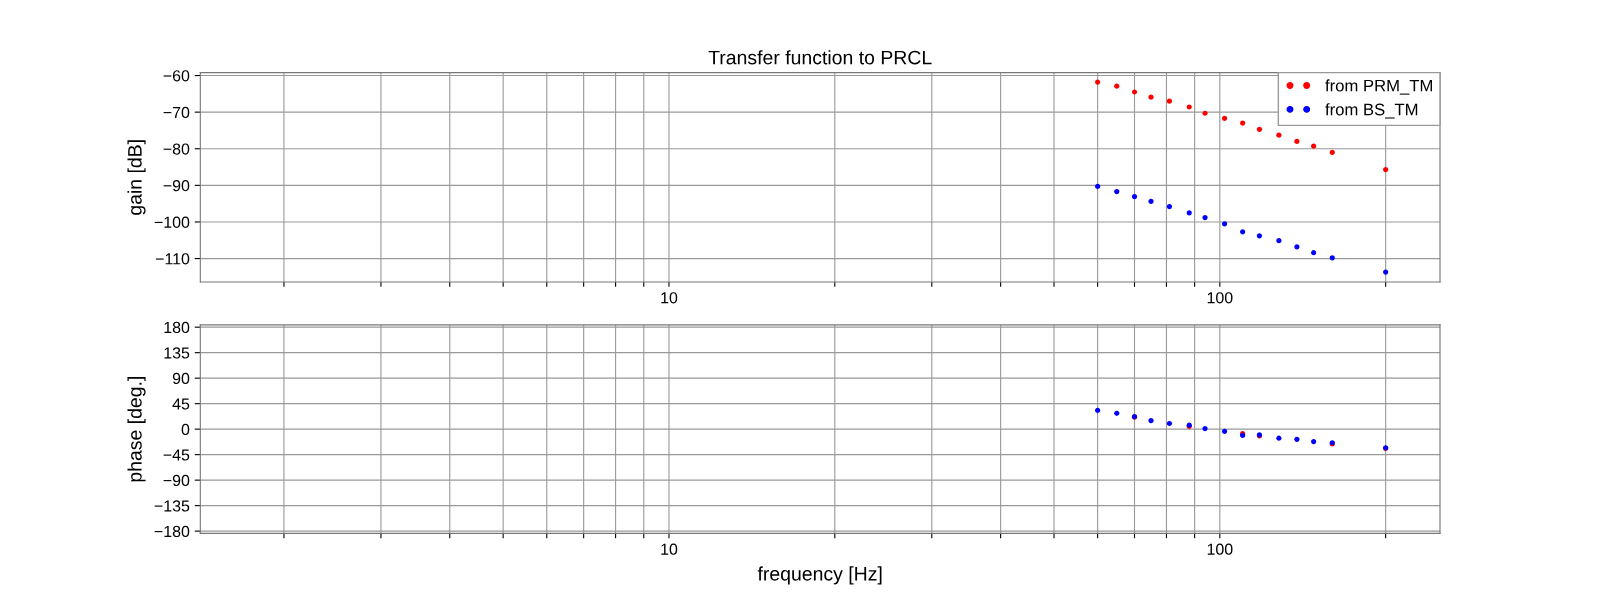 The width and height of the screenshot is (1600, 600). Describe the element at coordinates (181, 404) in the screenshot. I see `y-tick-label: 45` at that location.